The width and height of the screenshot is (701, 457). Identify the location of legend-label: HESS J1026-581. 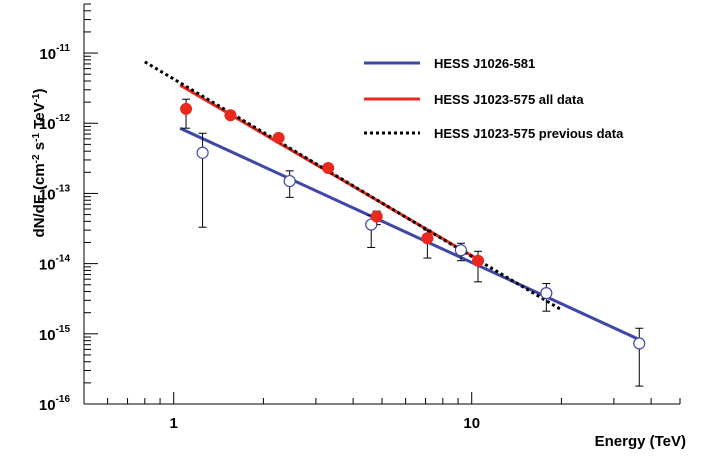
(484, 63).